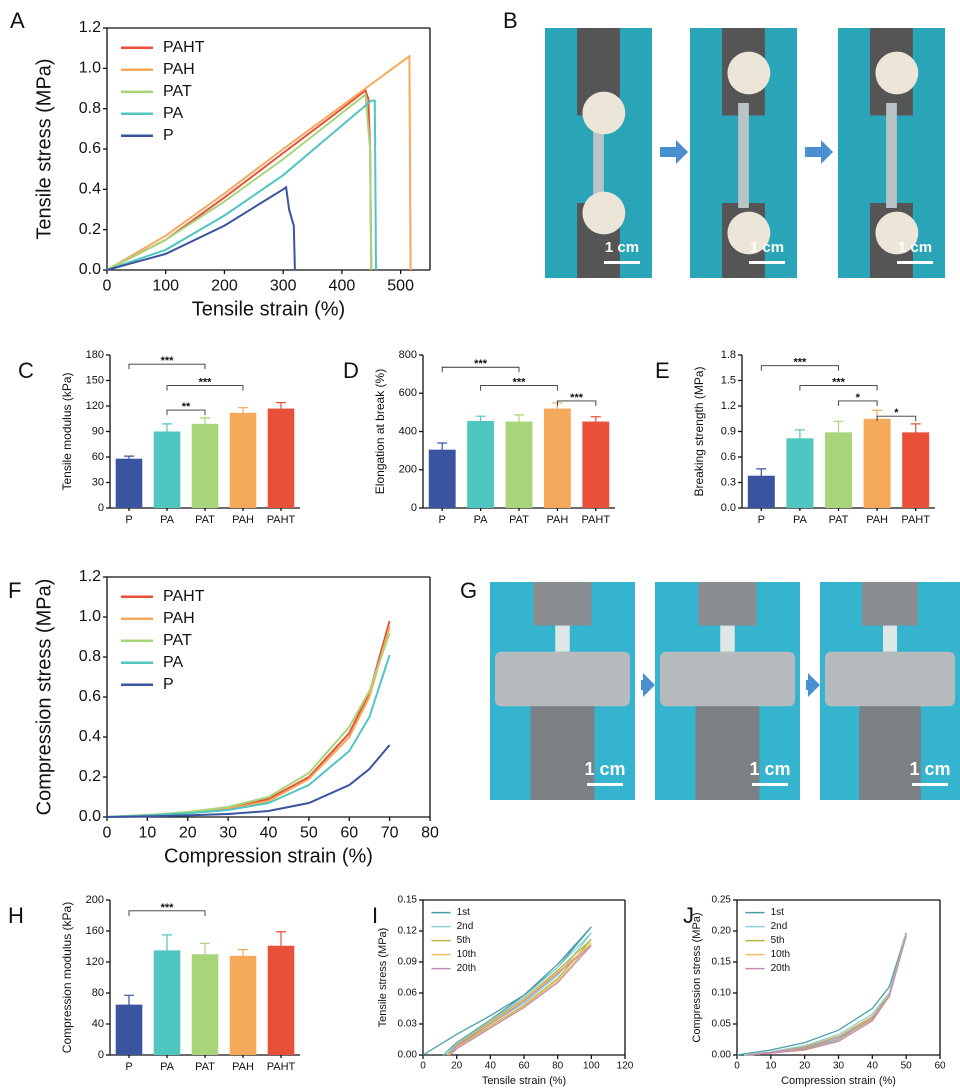 This screenshot has width=960, height=1090. Describe the element at coordinates (351, 370) in the screenshot. I see `panel-label: D` at that location.